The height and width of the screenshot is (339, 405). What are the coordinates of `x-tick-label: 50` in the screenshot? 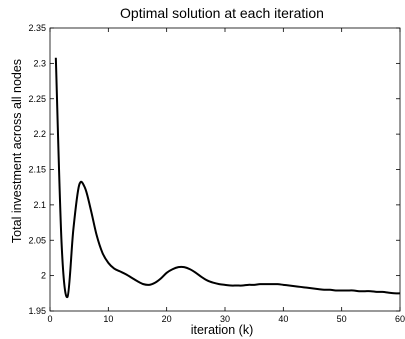 It's located at (342, 319).